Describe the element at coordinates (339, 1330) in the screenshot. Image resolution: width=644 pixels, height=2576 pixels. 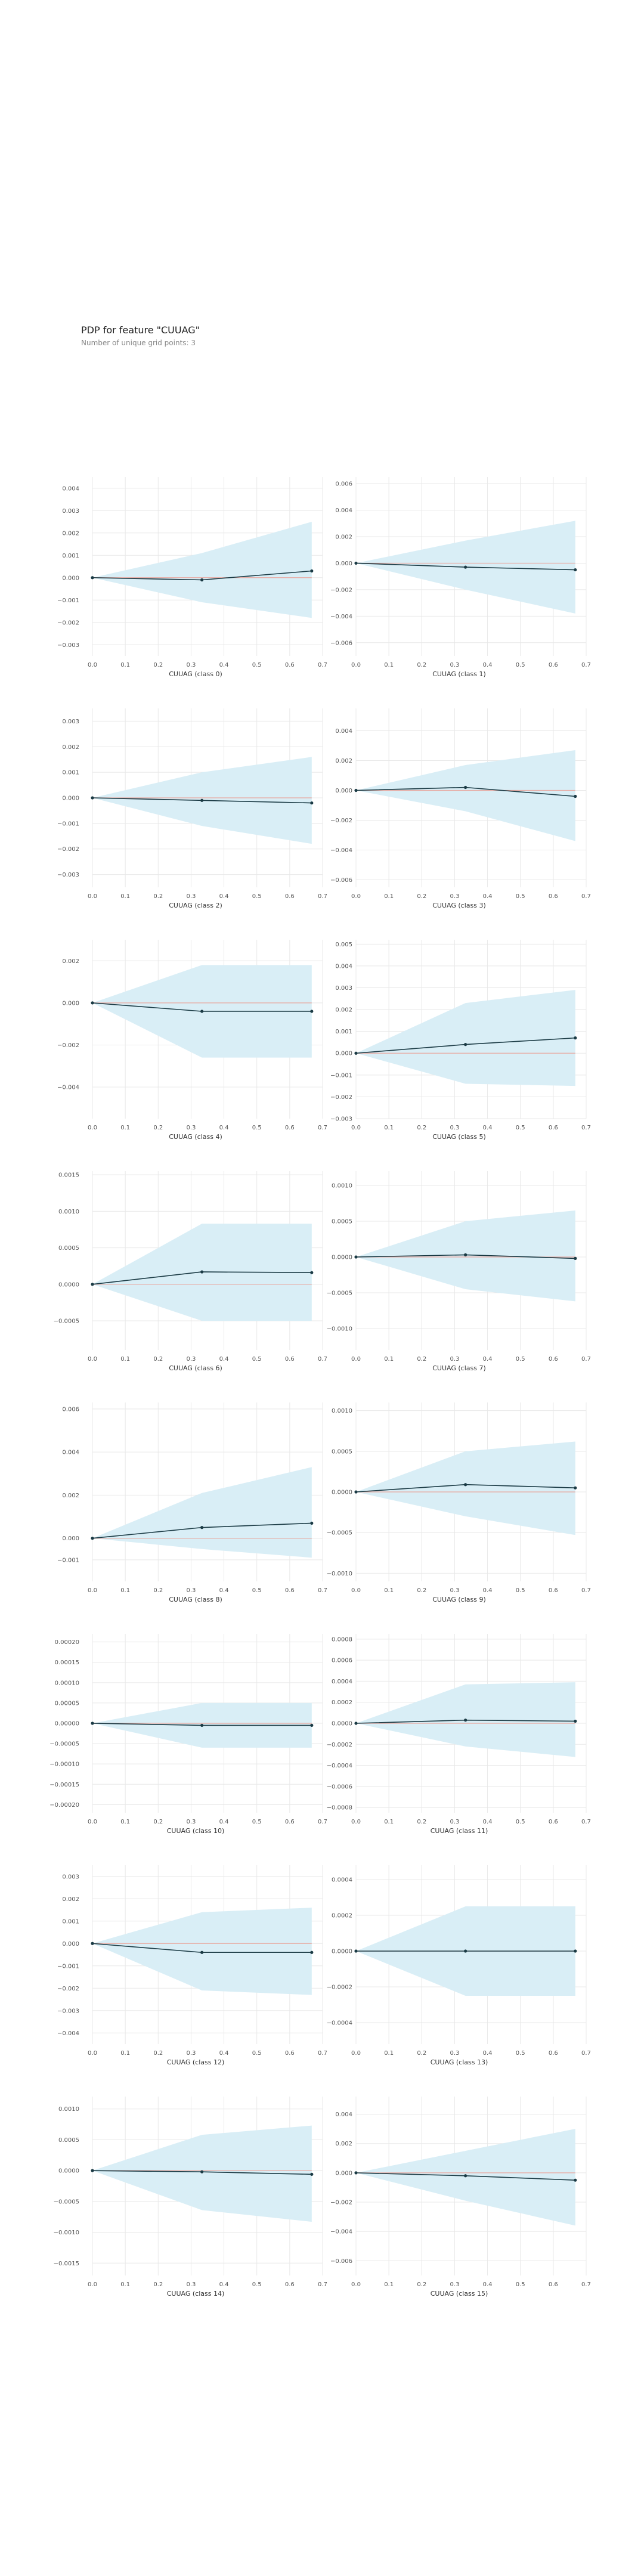
I see `y-tick-label: −0.0010` at that location.